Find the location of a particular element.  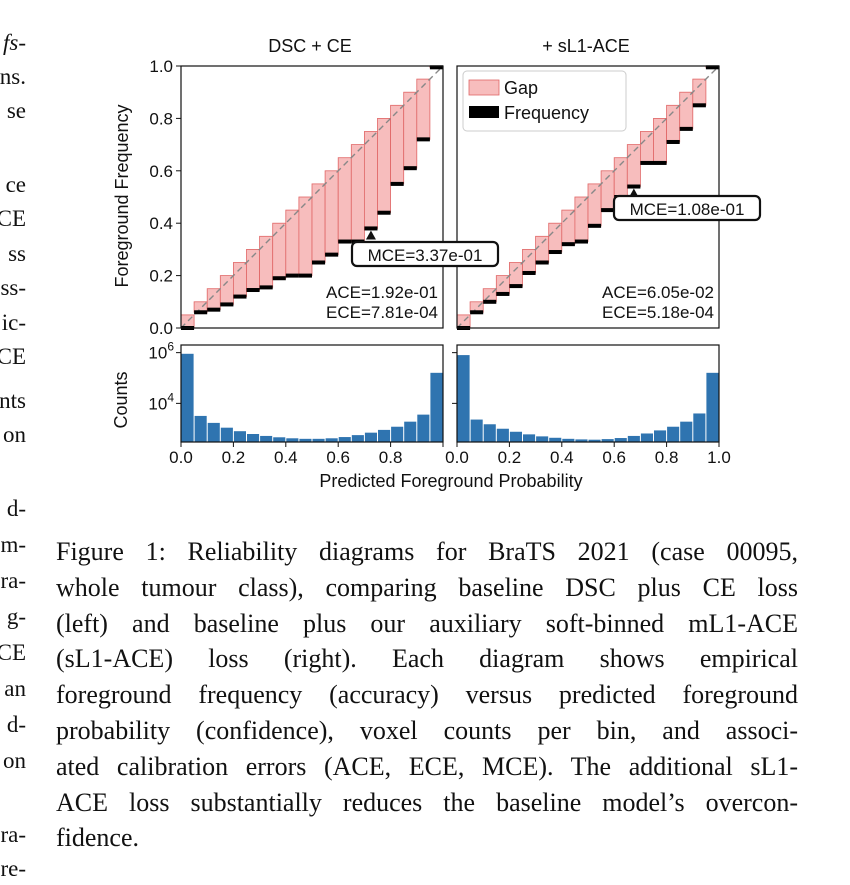

left-fragment: nts is located at coordinates (13, 400).